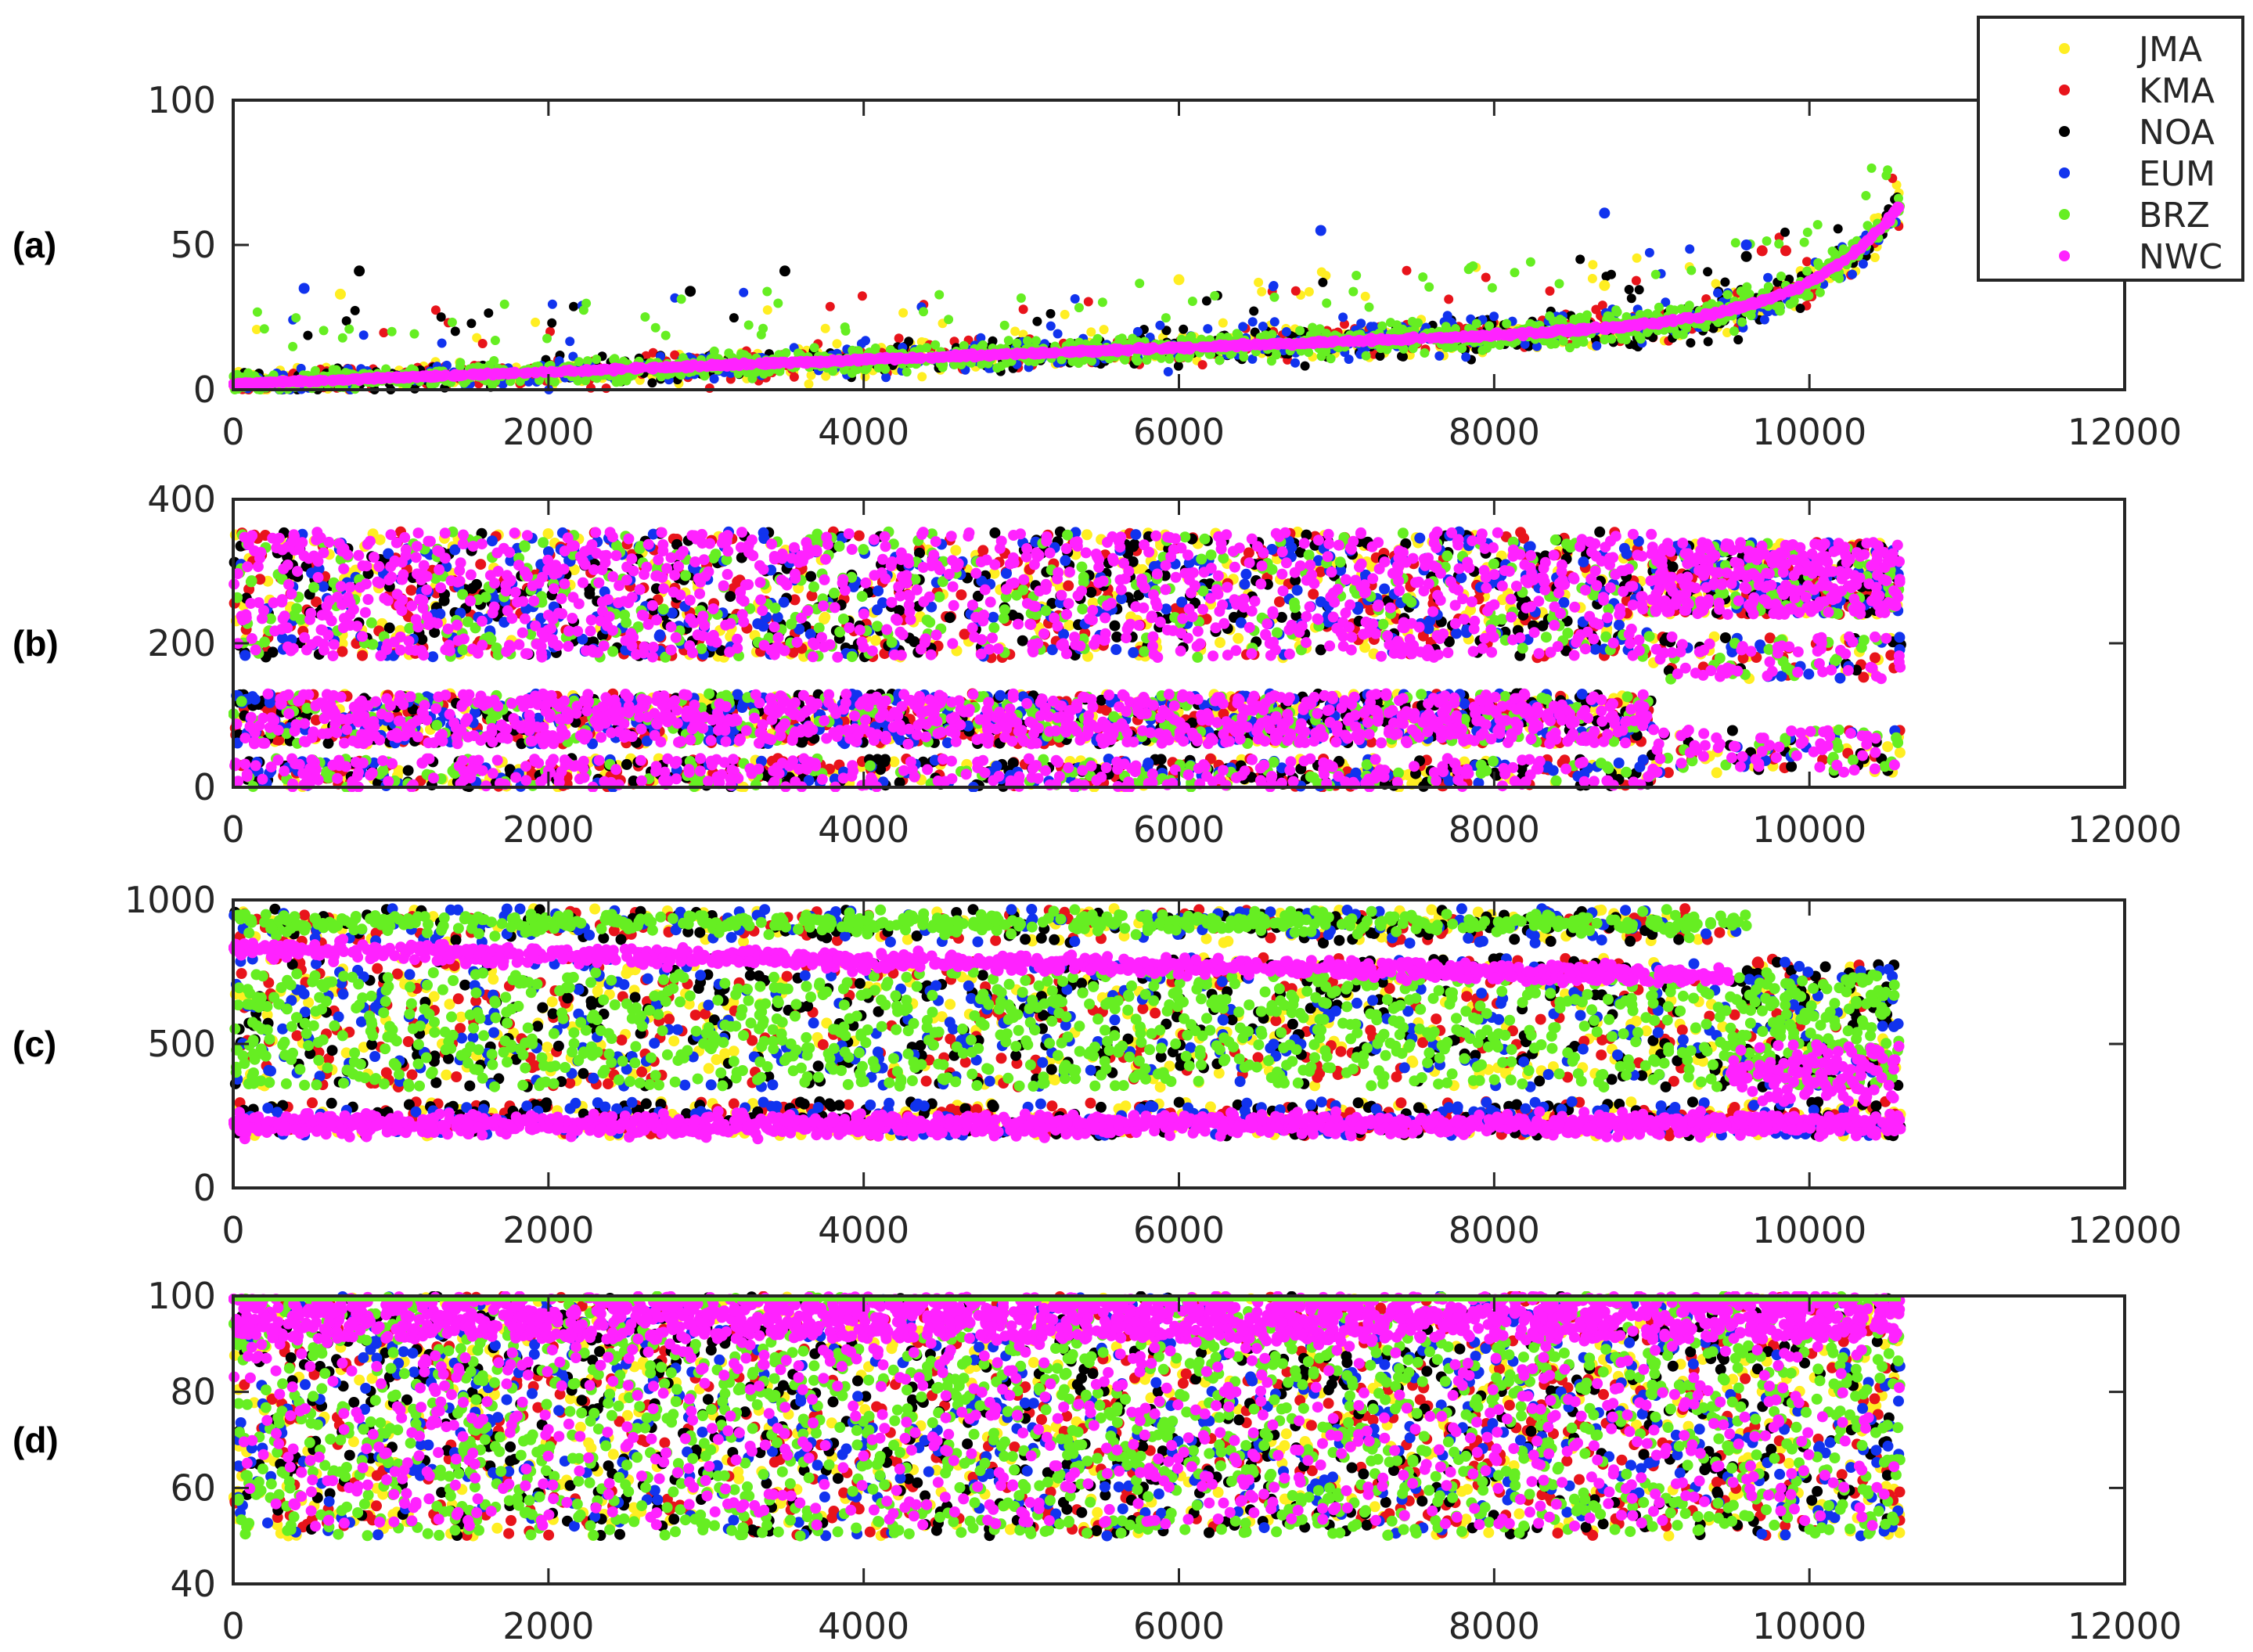 The width and height of the screenshot is (2253, 1652). I want to click on outlier-points, so click(1773, 251).